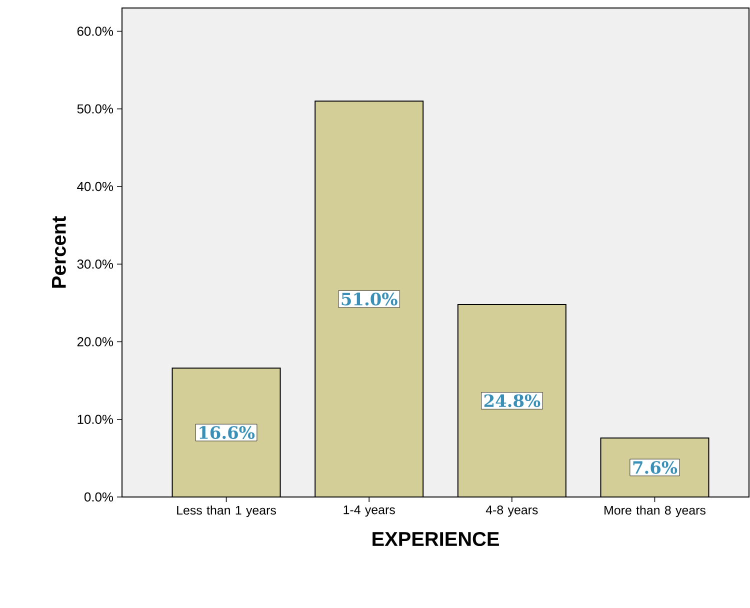 The width and height of the screenshot is (750, 608). Describe the element at coordinates (226, 511) in the screenshot. I see `x-tick-label: Less than 1 years` at that location.